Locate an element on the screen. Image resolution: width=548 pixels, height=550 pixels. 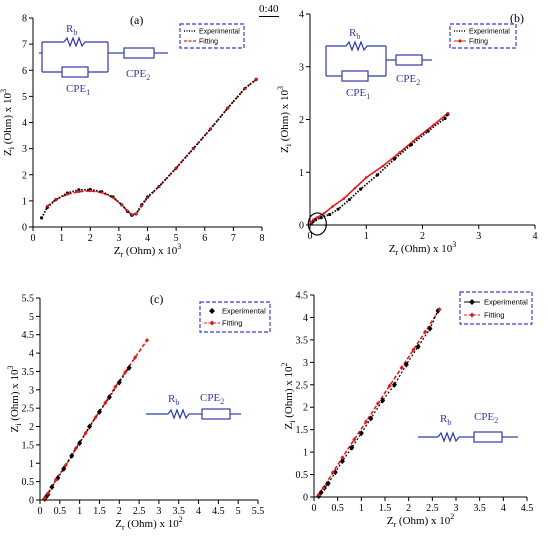
y-axis-label-part: (Ohm) x 10 is located at coordinates (8, 119).